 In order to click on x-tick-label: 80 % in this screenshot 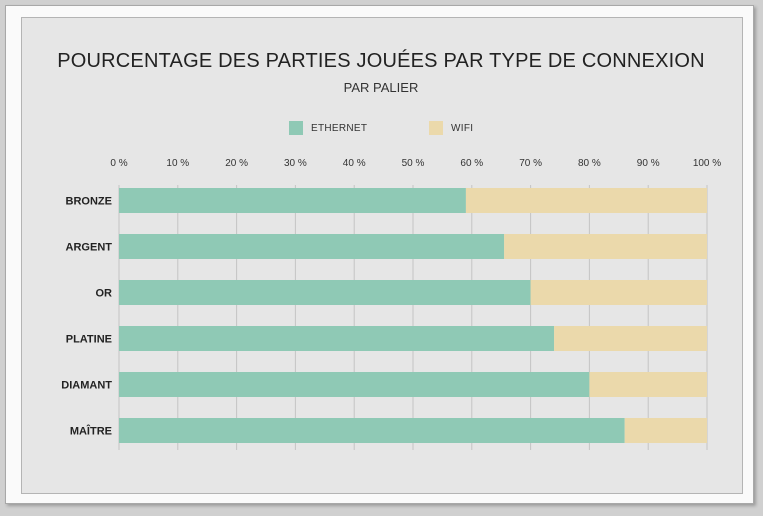, I will do `click(589, 163)`.